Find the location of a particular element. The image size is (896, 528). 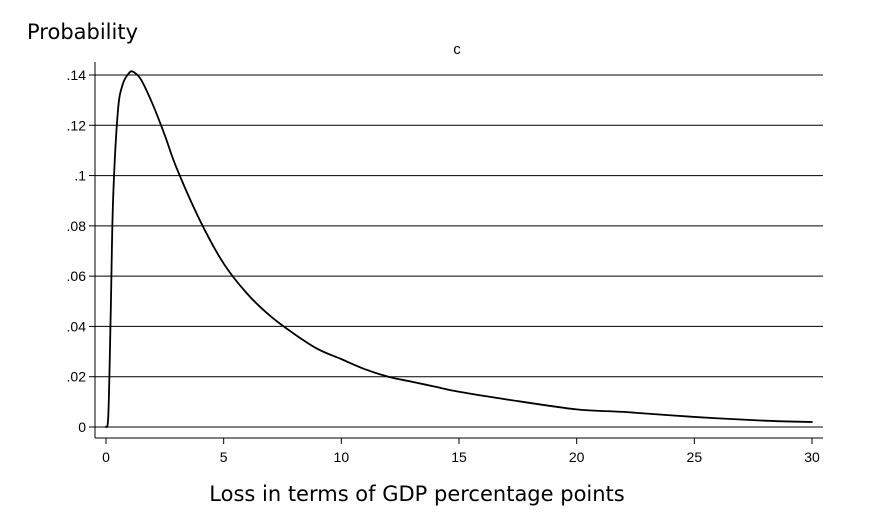

y-axis-label: Probability is located at coordinates (82, 32).